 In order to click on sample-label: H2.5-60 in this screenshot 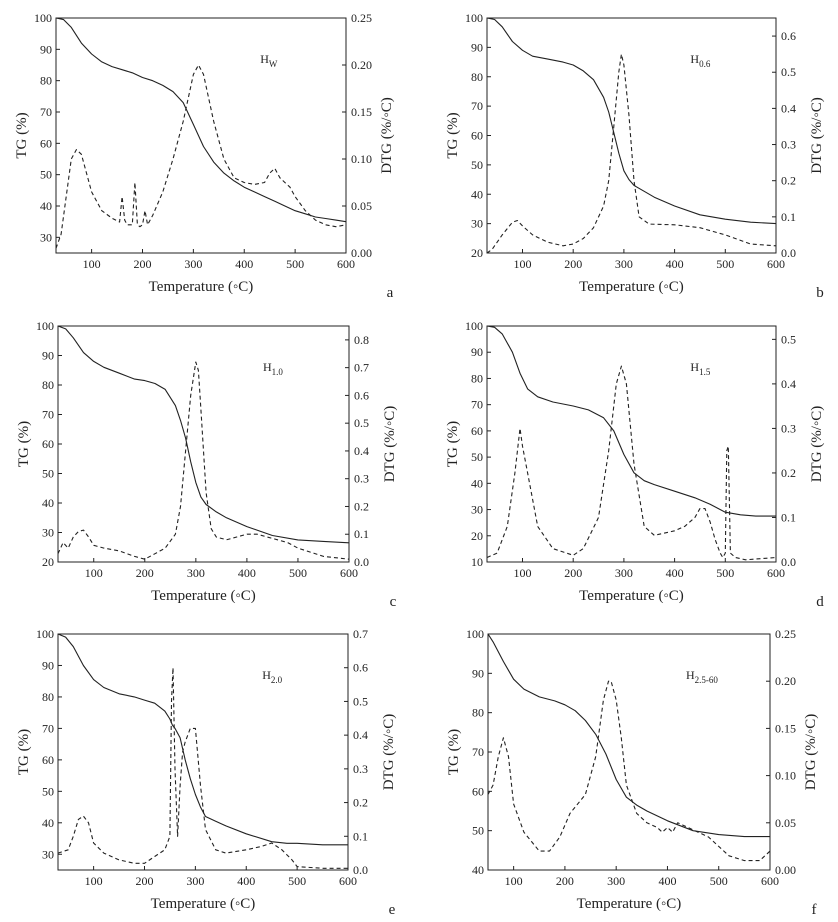, I will do `click(702, 676)`.